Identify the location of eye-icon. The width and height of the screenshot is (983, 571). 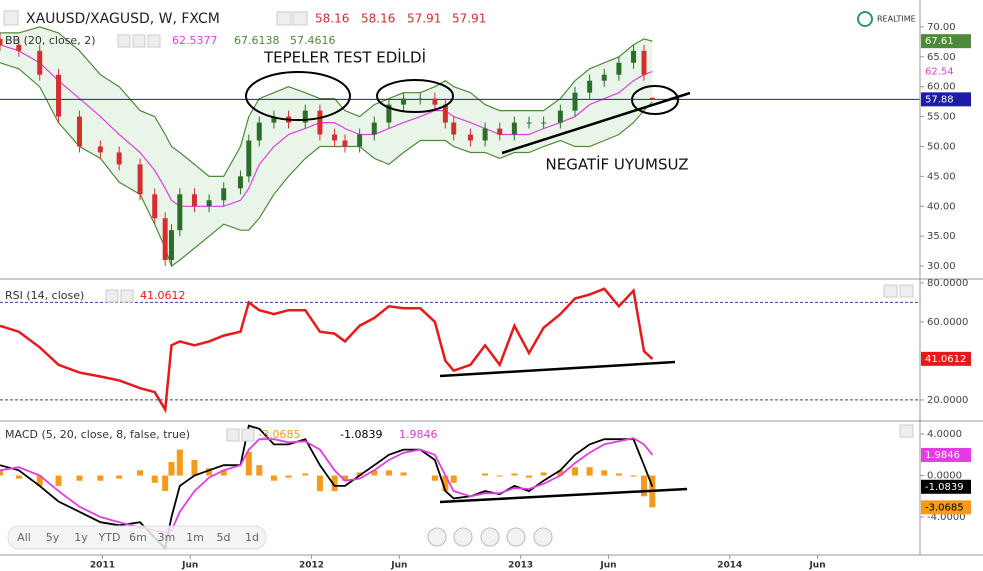
(284, 18).